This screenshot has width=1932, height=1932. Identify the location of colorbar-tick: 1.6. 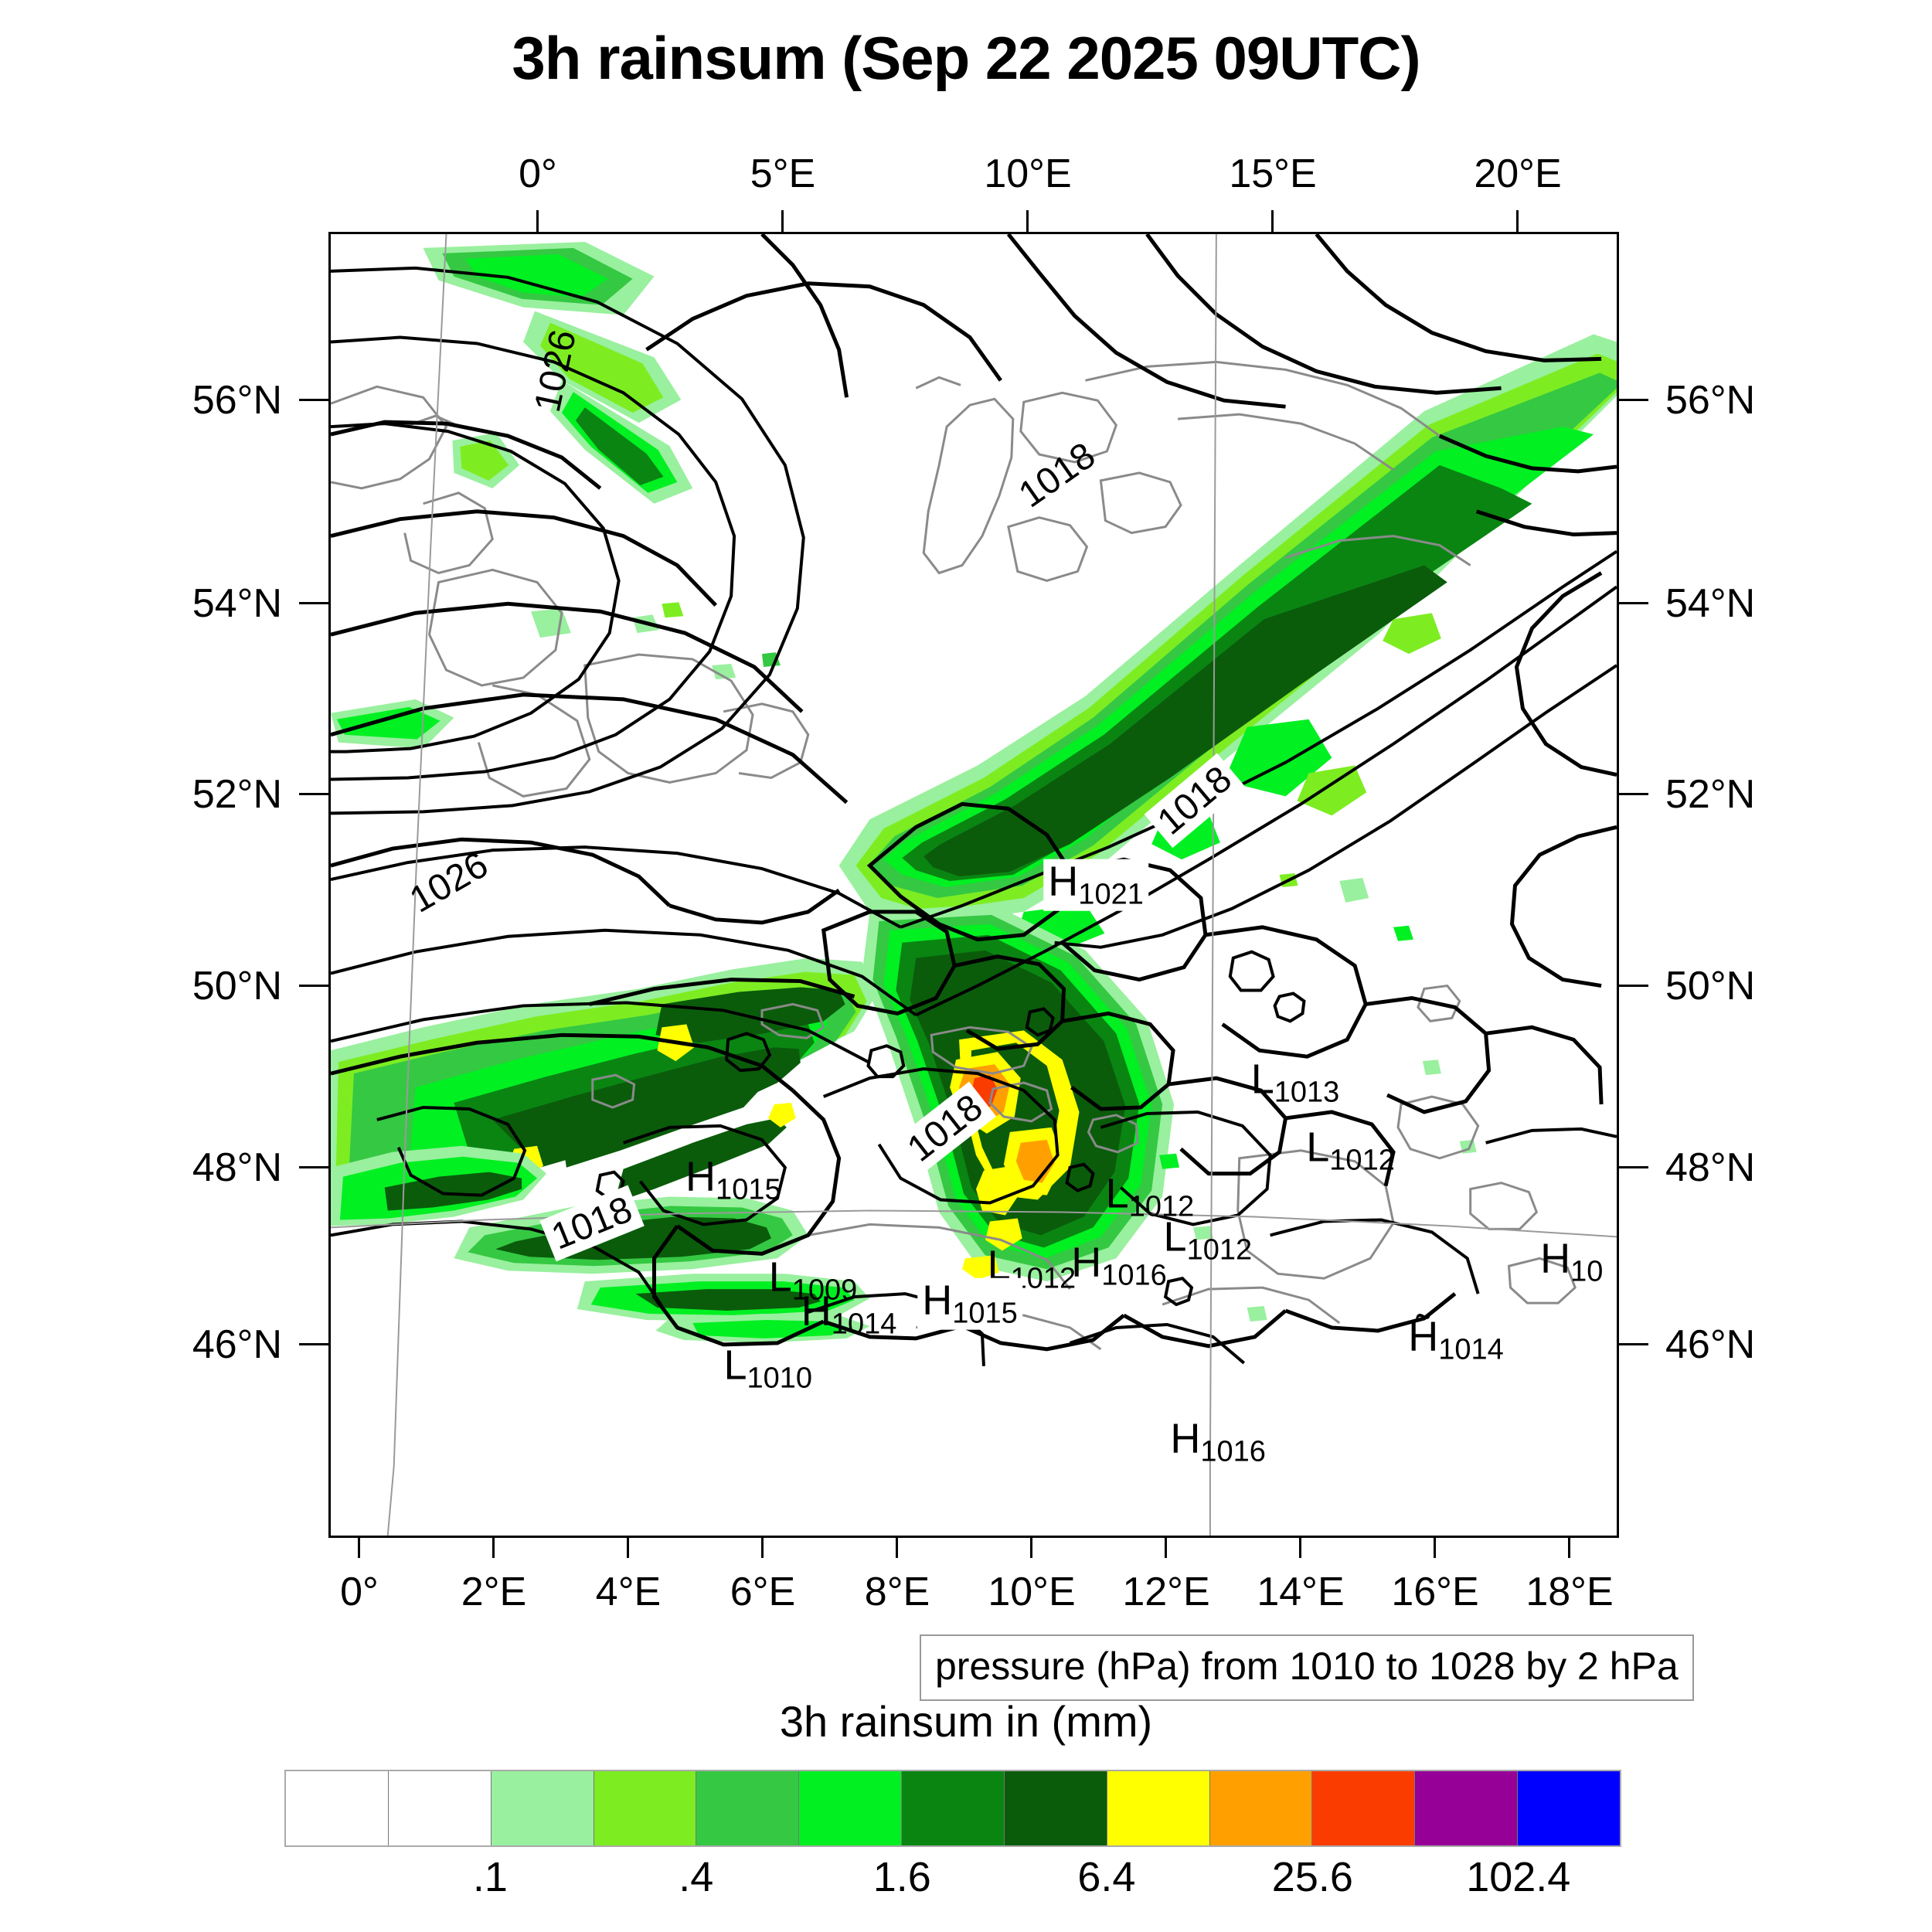
(901, 1877).